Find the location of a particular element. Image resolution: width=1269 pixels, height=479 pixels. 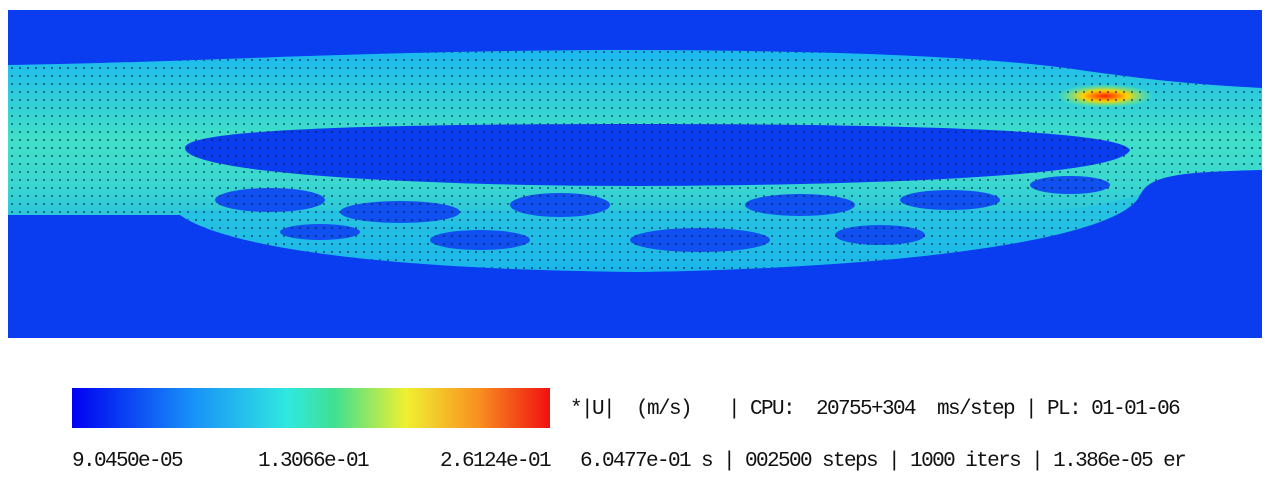

legend-min: 9.0450e-05 is located at coordinates (128, 461).